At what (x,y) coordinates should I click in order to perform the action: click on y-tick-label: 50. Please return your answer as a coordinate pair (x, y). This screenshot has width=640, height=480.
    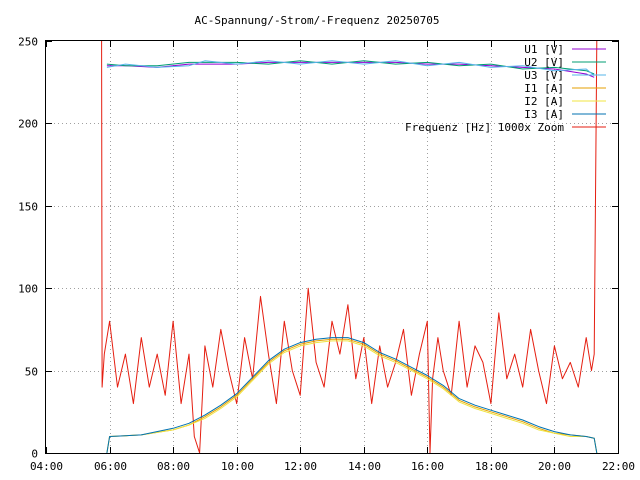
    Looking at the image, I should click on (31, 372).